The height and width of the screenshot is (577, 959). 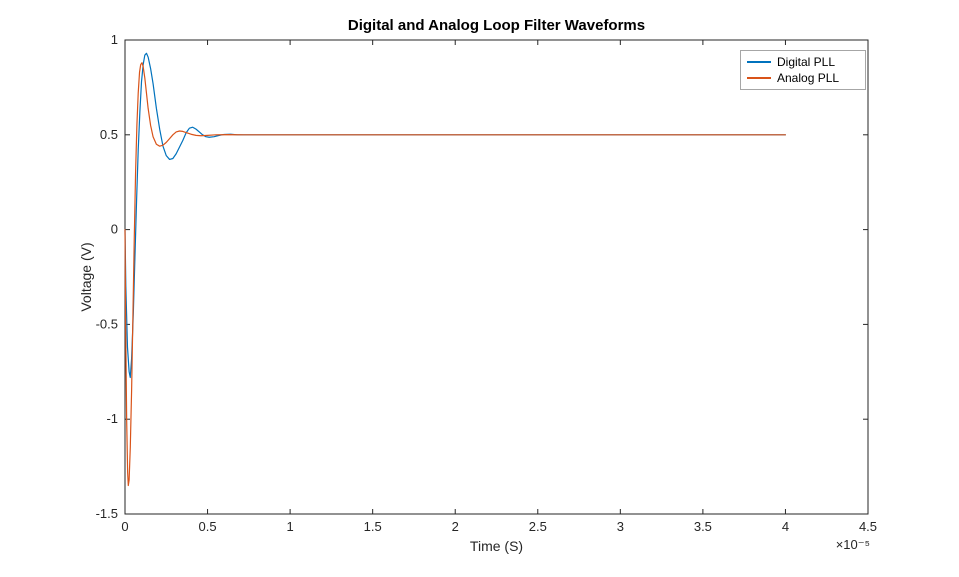 I want to click on x-tick-label: 2, so click(x=455, y=526).